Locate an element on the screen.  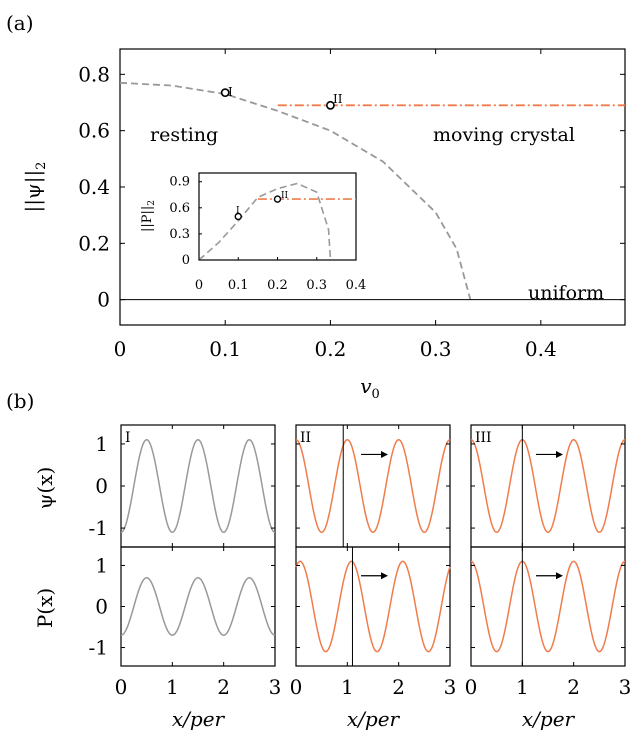
marker-label-i: I is located at coordinates (230, 92).